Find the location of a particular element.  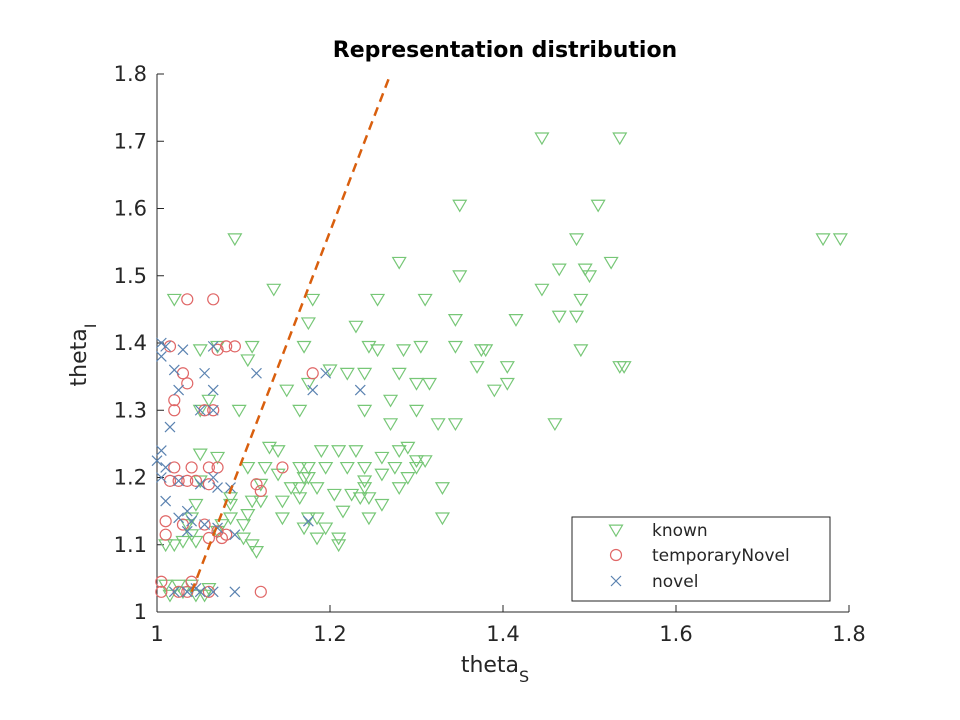

x-ticks: 1 1.2 1.4 1.6 1.8 is located at coordinates (508, 625).